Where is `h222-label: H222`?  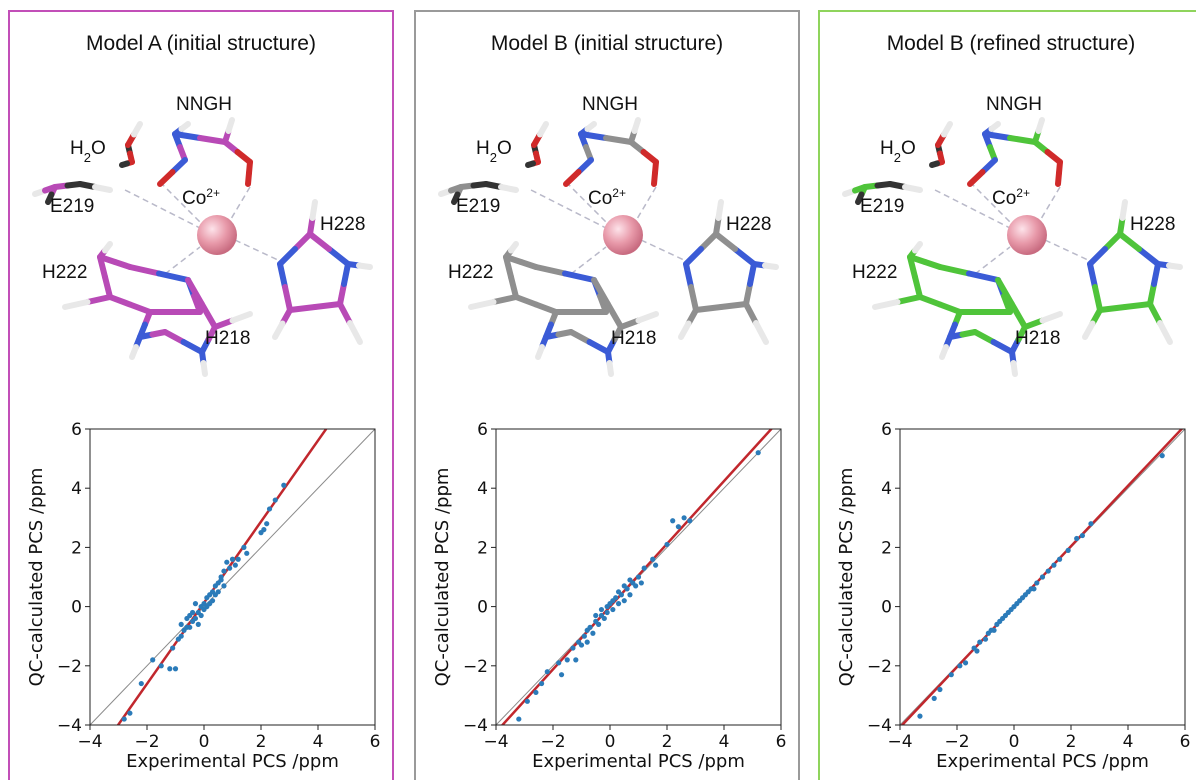 h222-label: H222 is located at coordinates (874, 272).